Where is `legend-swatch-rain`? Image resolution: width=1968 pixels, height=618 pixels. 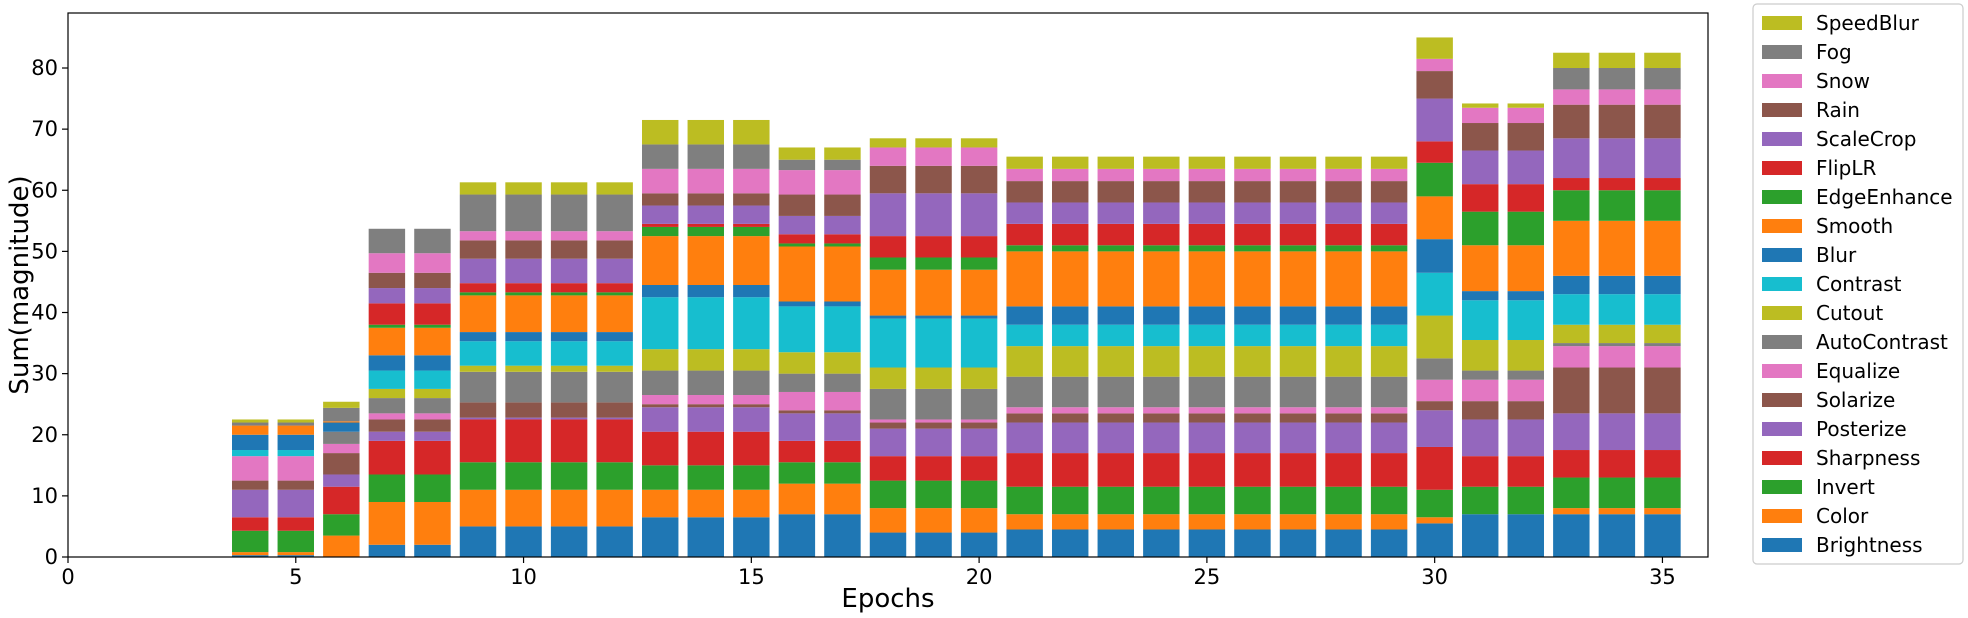
legend-swatch-rain is located at coordinates (1782, 110).